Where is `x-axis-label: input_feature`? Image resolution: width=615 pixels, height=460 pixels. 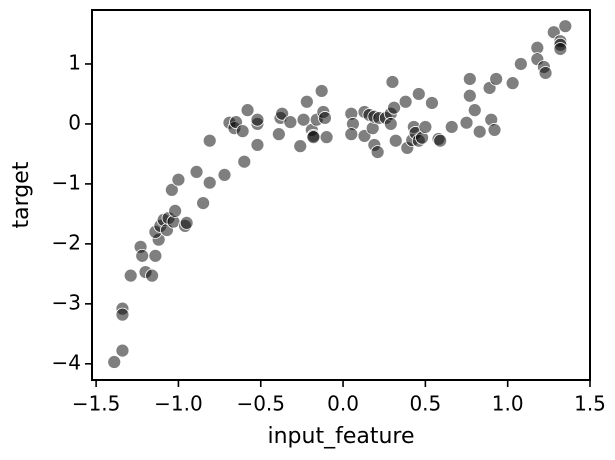 x-axis-label: input_feature is located at coordinates (340, 436).